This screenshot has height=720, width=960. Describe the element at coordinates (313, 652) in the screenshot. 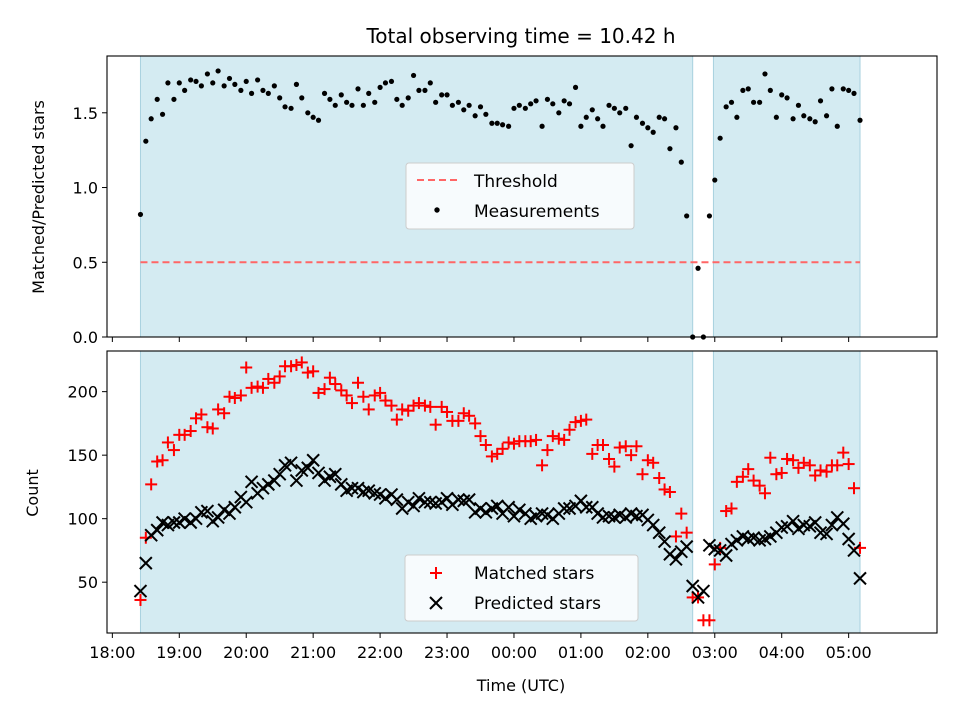

I see `xtick-label-3: 21:00` at that location.